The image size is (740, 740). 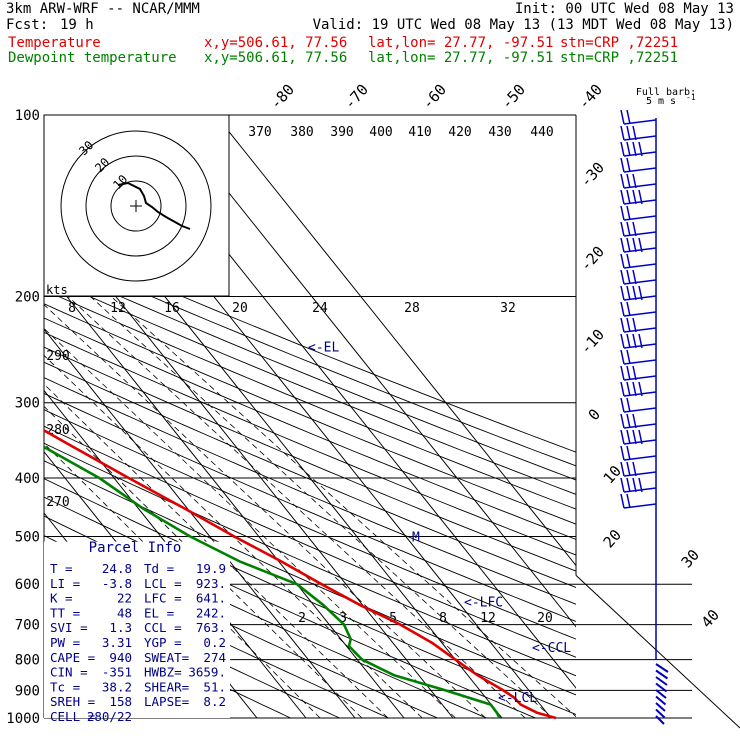 What do you see at coordinates (461, 43) in the screenshot?
I see `temperature-latlon: lat,lon= 27.77, -97.51` at bounding box center [461, 43].